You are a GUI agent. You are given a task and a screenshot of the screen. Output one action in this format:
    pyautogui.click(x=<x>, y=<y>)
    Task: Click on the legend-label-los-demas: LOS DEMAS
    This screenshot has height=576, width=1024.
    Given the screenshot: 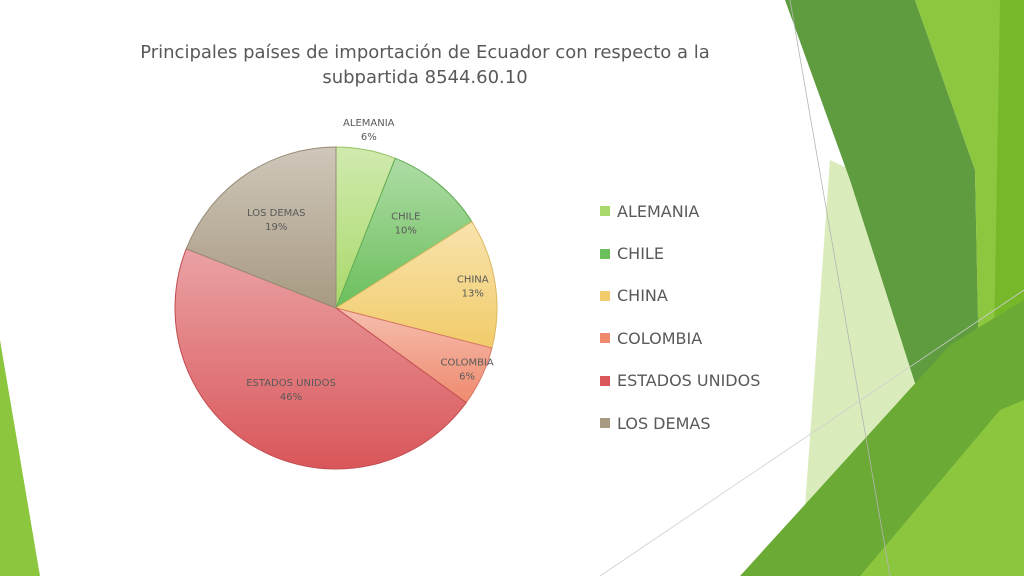 What is the action you would take?
    pyautogui.click(x=664, y=423)
    